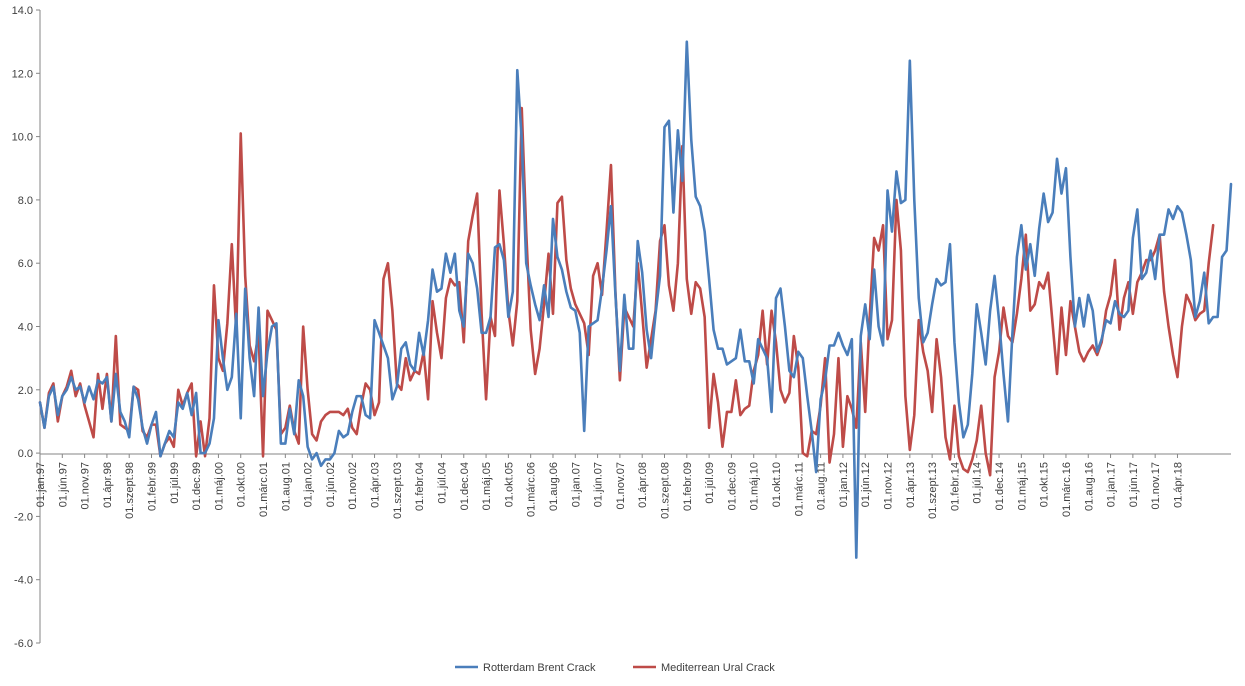  Describe the element at coordinates (532, 489) in the screenshot. I see `x-tick-label: 01.márc.06` at that location.